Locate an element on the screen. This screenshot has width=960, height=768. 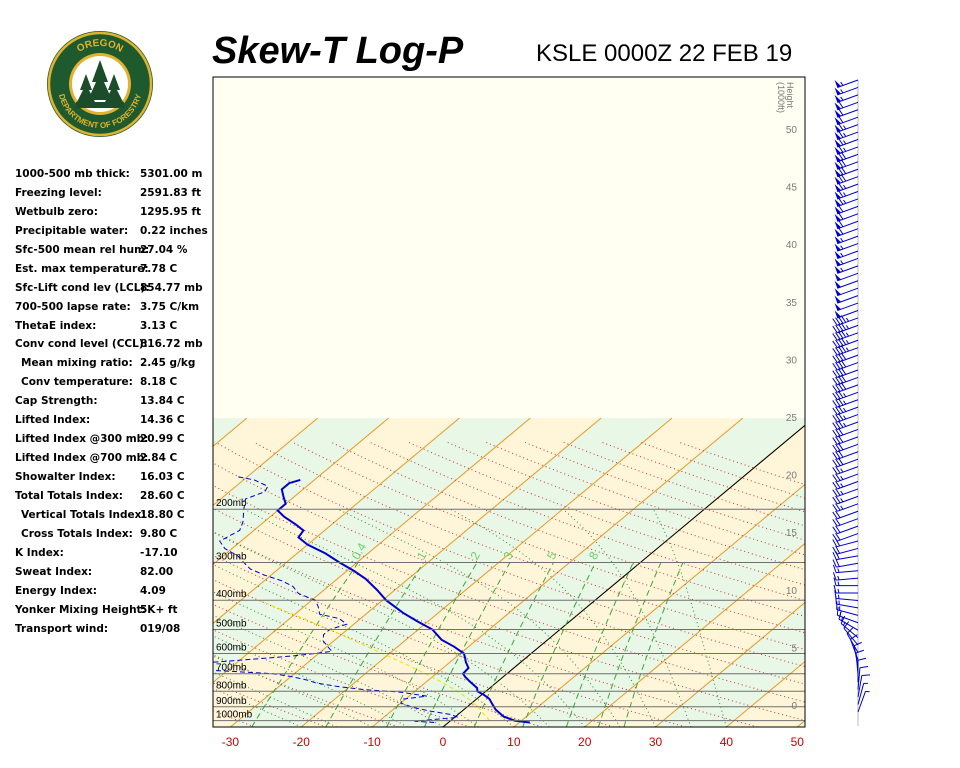
index-label: Sweat Index: is located at coordinates (54, 571).